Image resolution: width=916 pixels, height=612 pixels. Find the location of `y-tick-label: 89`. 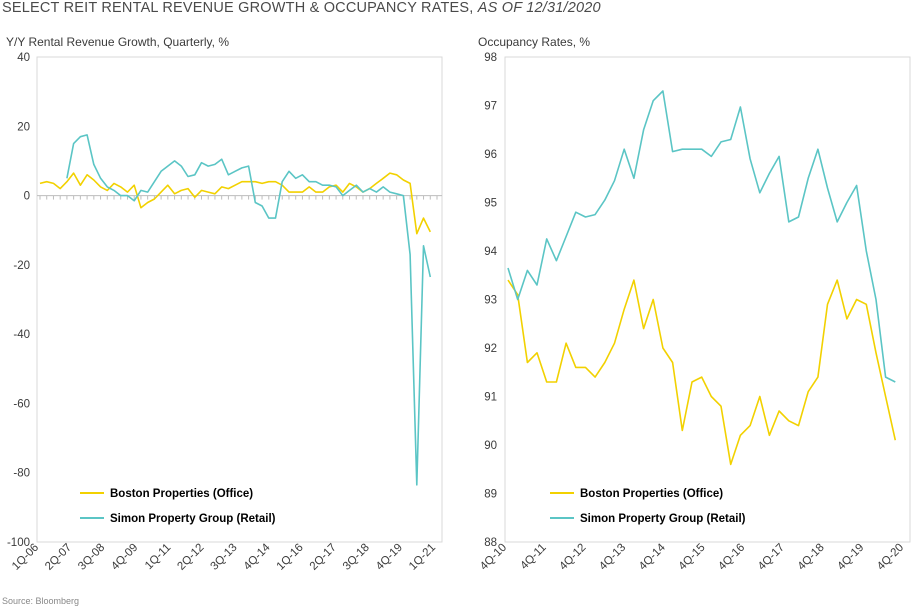

y-tick-label: 89 is located at coordinates (490, 495).